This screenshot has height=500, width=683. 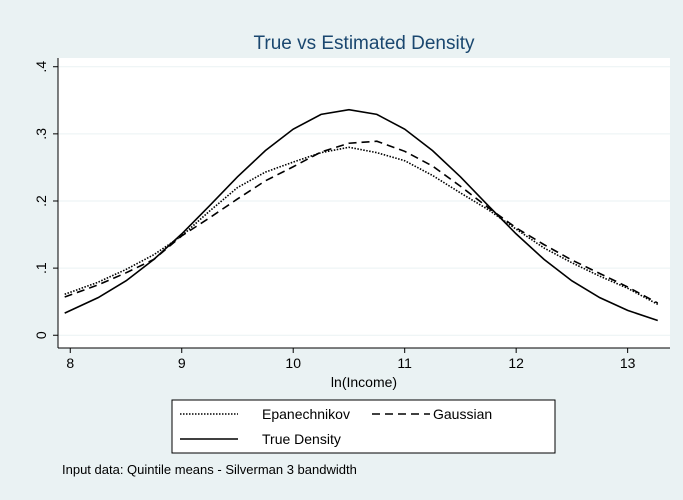 What do you see at coordinates (364, 382) in the screenshot?
I see `x-axis-label: ln(Income)` at bounding box center [364, 382].